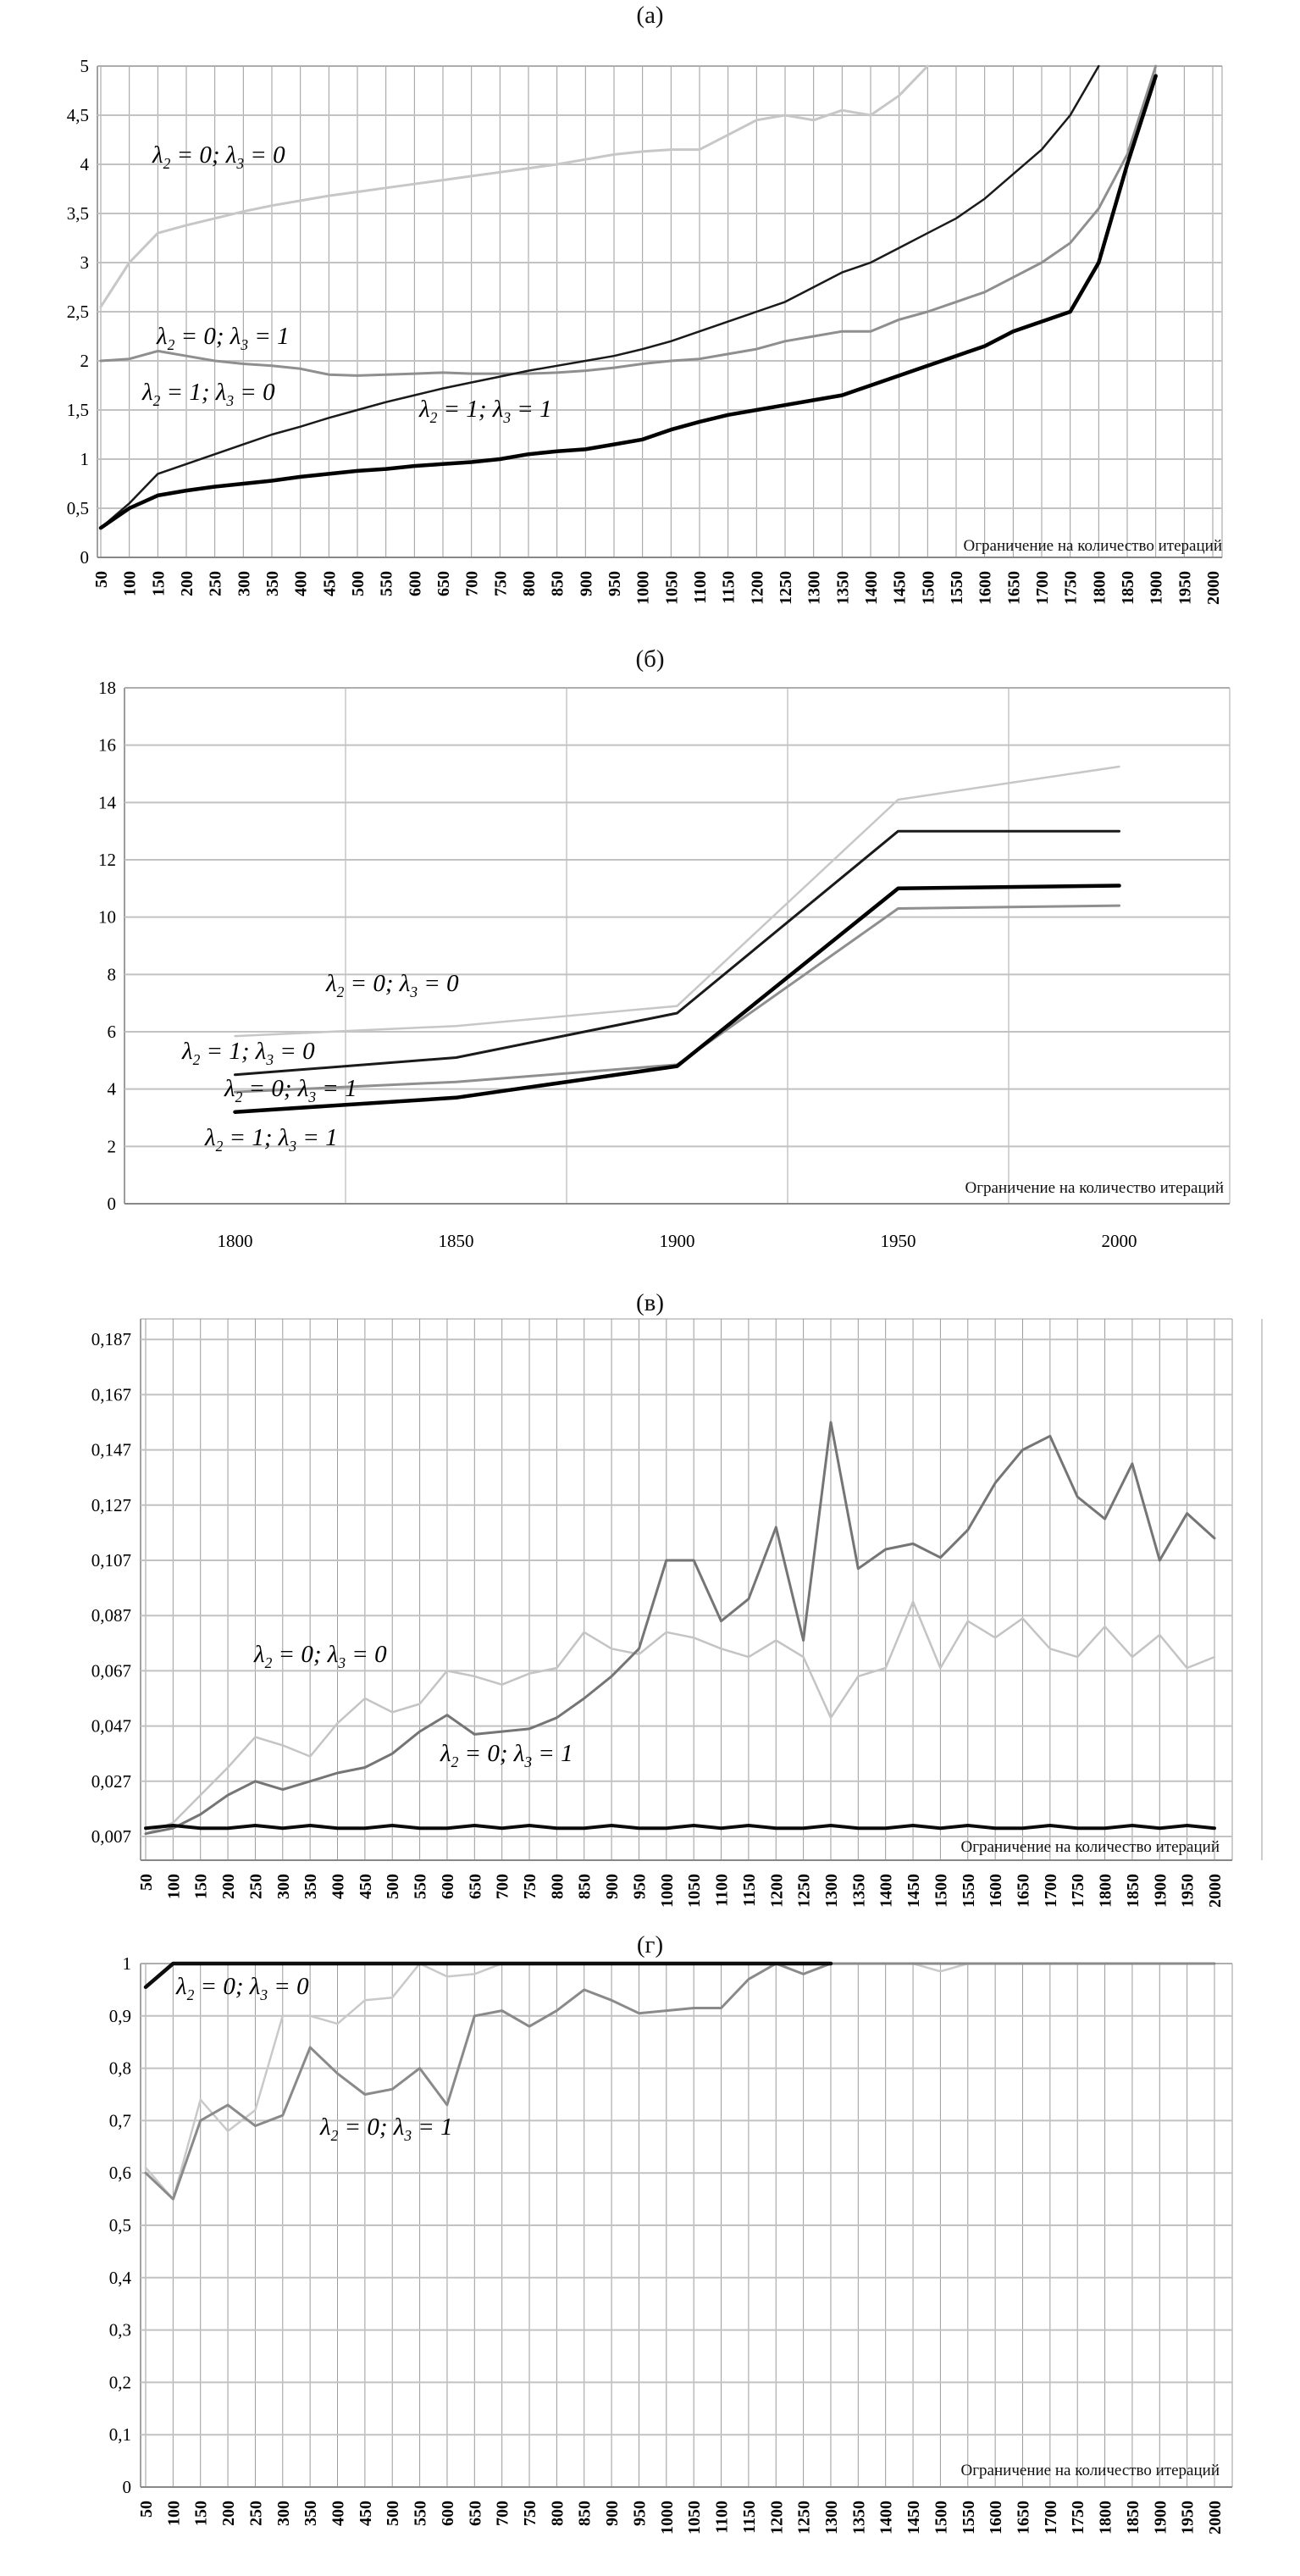  Describe the element at coordinates (219, 156) in the screenshot. I see `series-label-a-l2-0-l3-0: λ2 = 0; λ3 = 0` at that location.